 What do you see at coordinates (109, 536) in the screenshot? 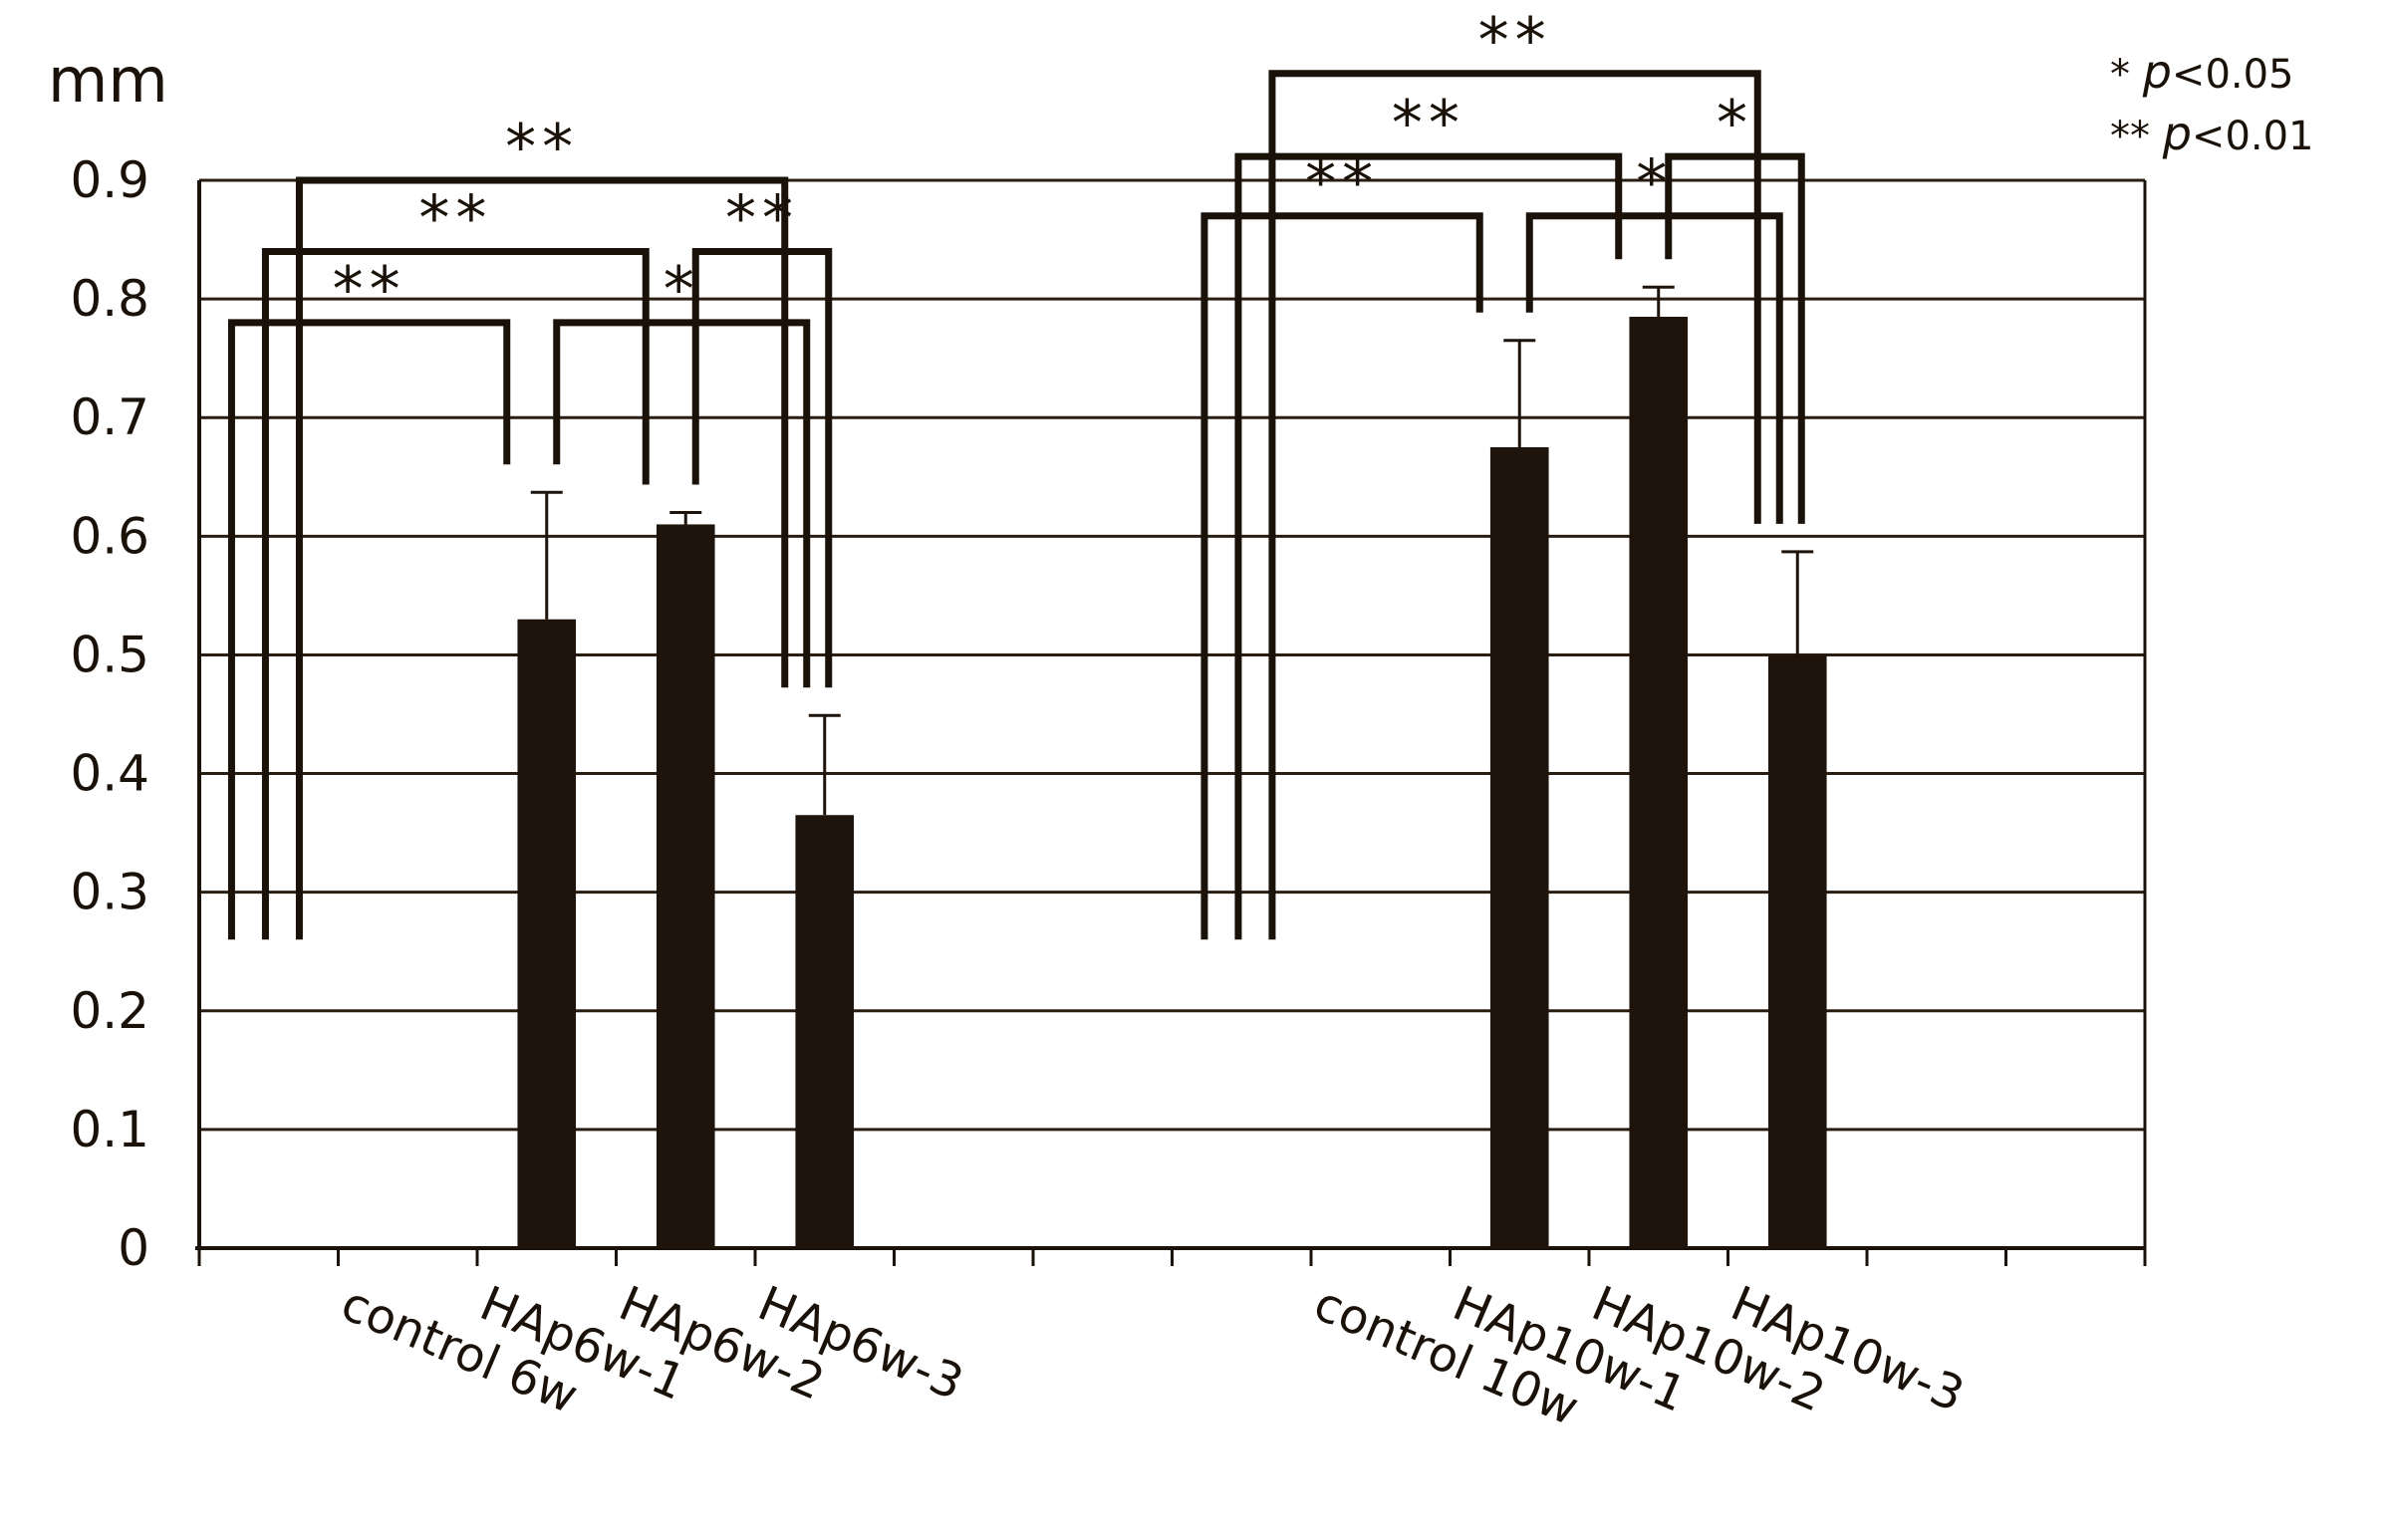
I see `y-tick-label: 0.6` at bounding box center [109, 536].